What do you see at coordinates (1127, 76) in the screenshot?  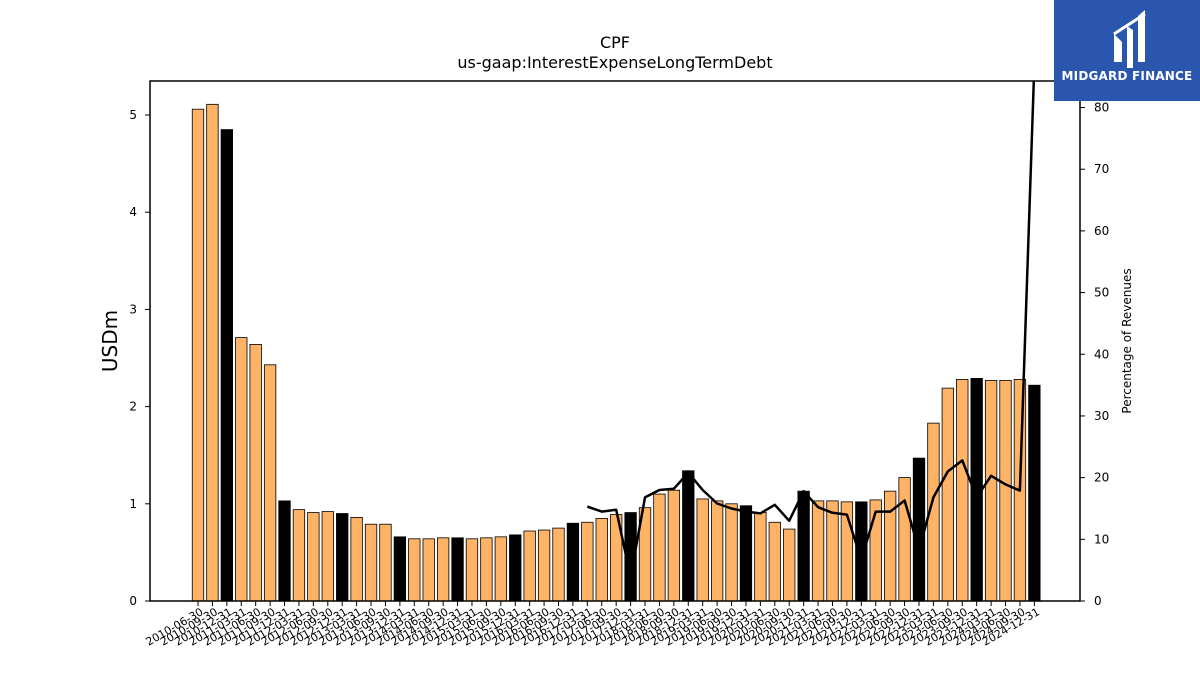 I see `logo-text: MIDGARD FINANCE` at bounding box center [1127, 76].